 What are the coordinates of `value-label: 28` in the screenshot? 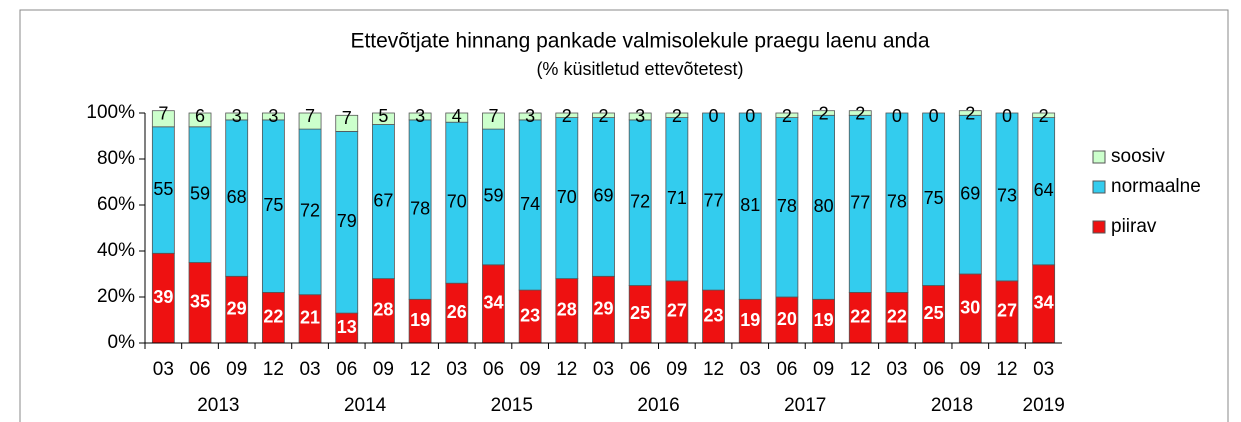 It's located at (567, 310).